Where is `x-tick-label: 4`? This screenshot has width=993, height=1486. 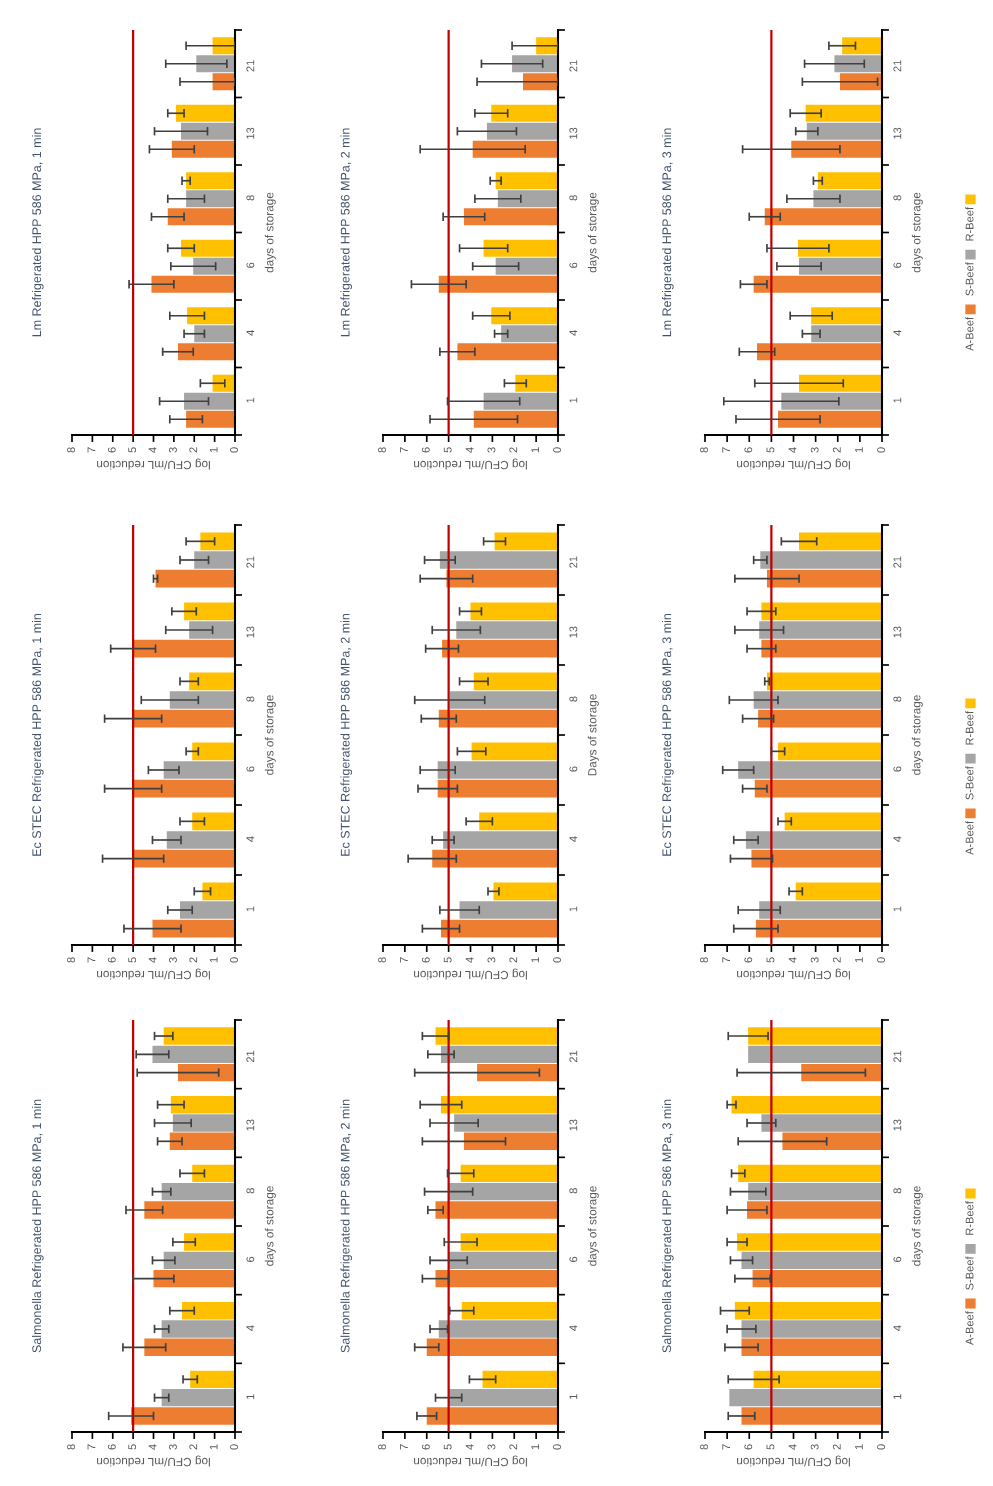 x-tick-label: 4 is located at coordinates (792, 450).